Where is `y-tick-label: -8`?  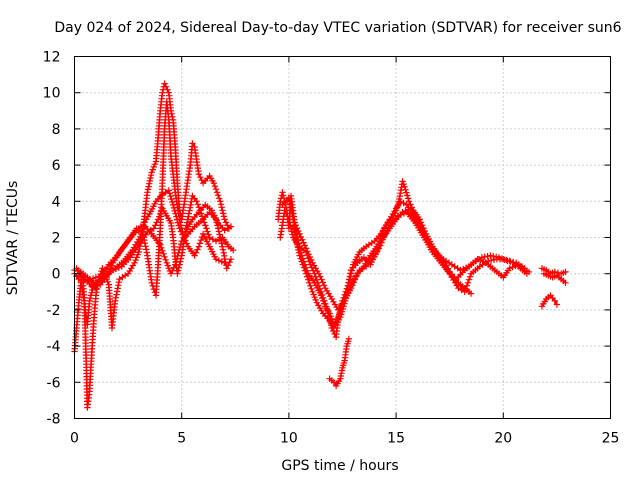 y-tick-label: -8 is located at coordinates (54, 420).